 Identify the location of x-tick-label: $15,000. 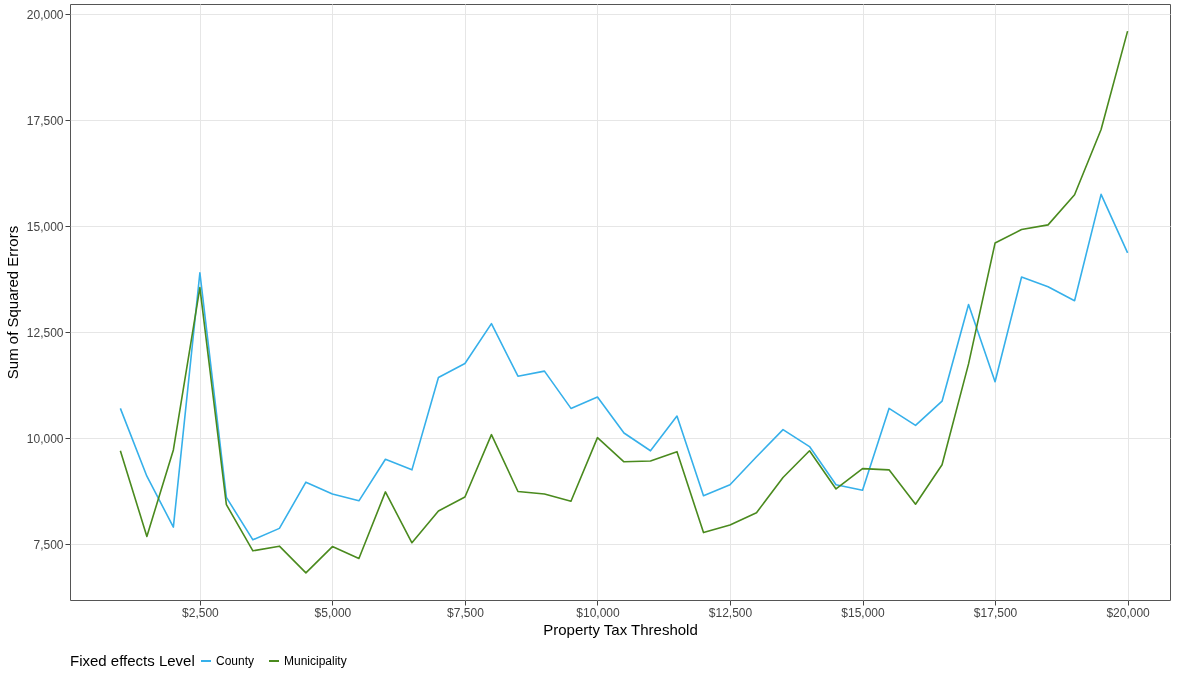
(863, 612).